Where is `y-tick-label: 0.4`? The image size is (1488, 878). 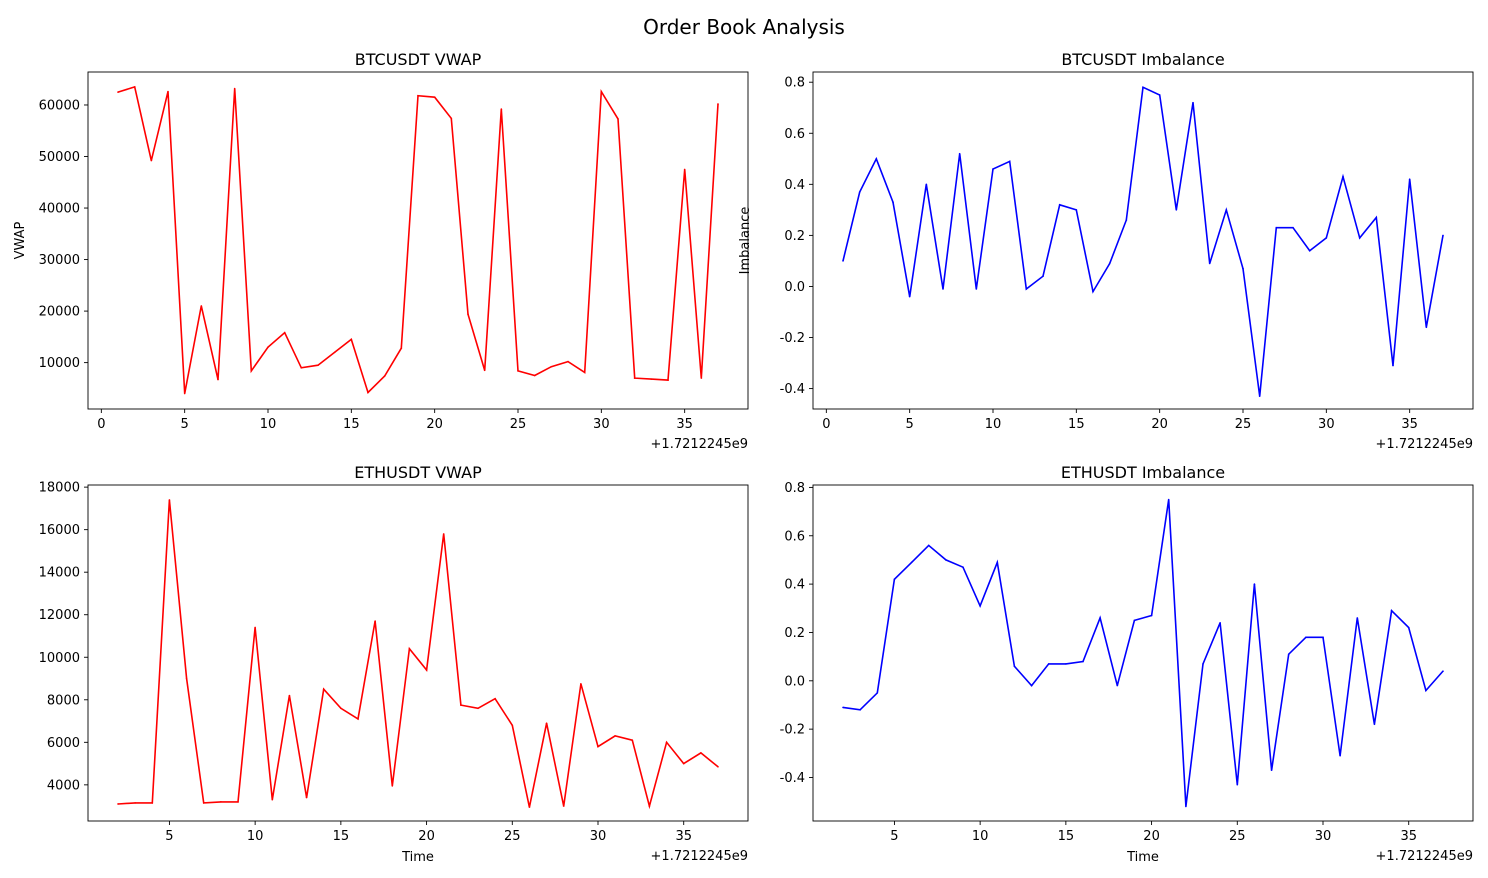
y-tick-label: 0.4 is located at coordinates (794, 185).